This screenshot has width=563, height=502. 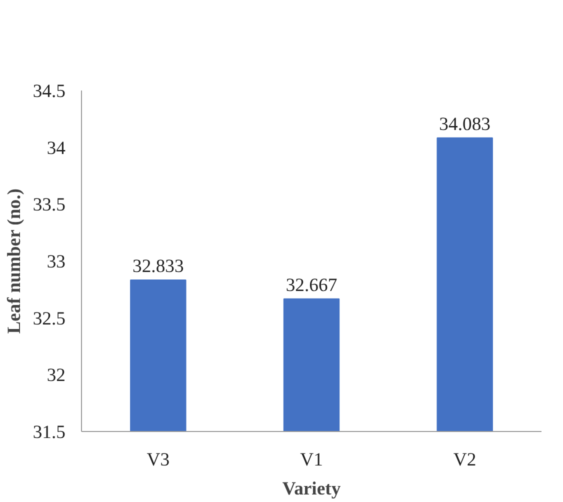 What do you see at coordinates (56, 148) in the screenshot?
I see `y-tick-label: 34` at bounding box center [56, 148].